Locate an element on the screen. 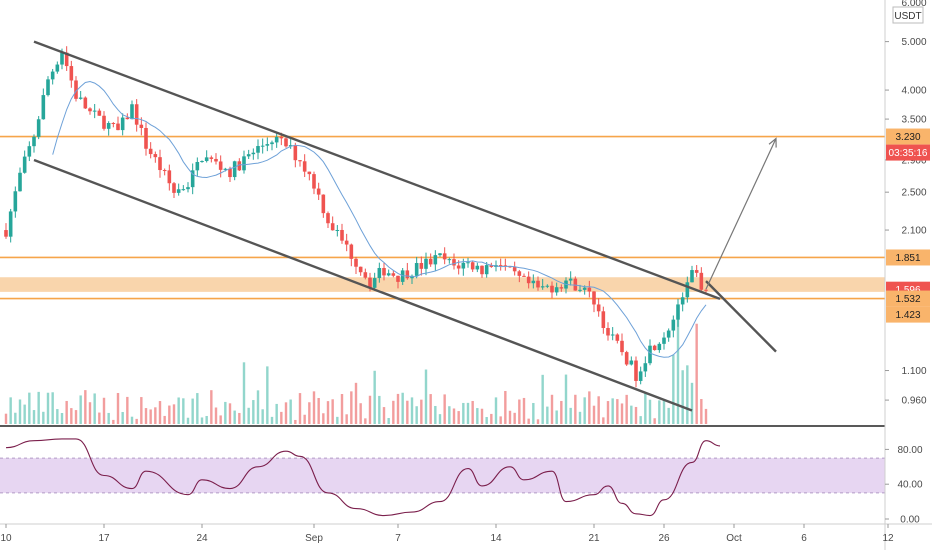 Image resolution: width=932 pixels, height=550 pixels. projection-arrow is located at coordinates (741, 213).